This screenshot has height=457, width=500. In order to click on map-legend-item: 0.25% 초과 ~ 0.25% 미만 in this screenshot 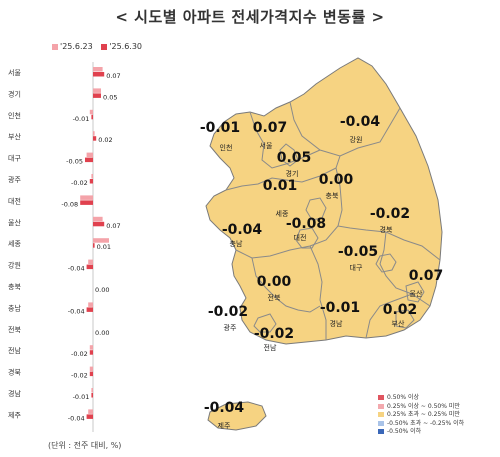, I will do `click(421, 415)`.